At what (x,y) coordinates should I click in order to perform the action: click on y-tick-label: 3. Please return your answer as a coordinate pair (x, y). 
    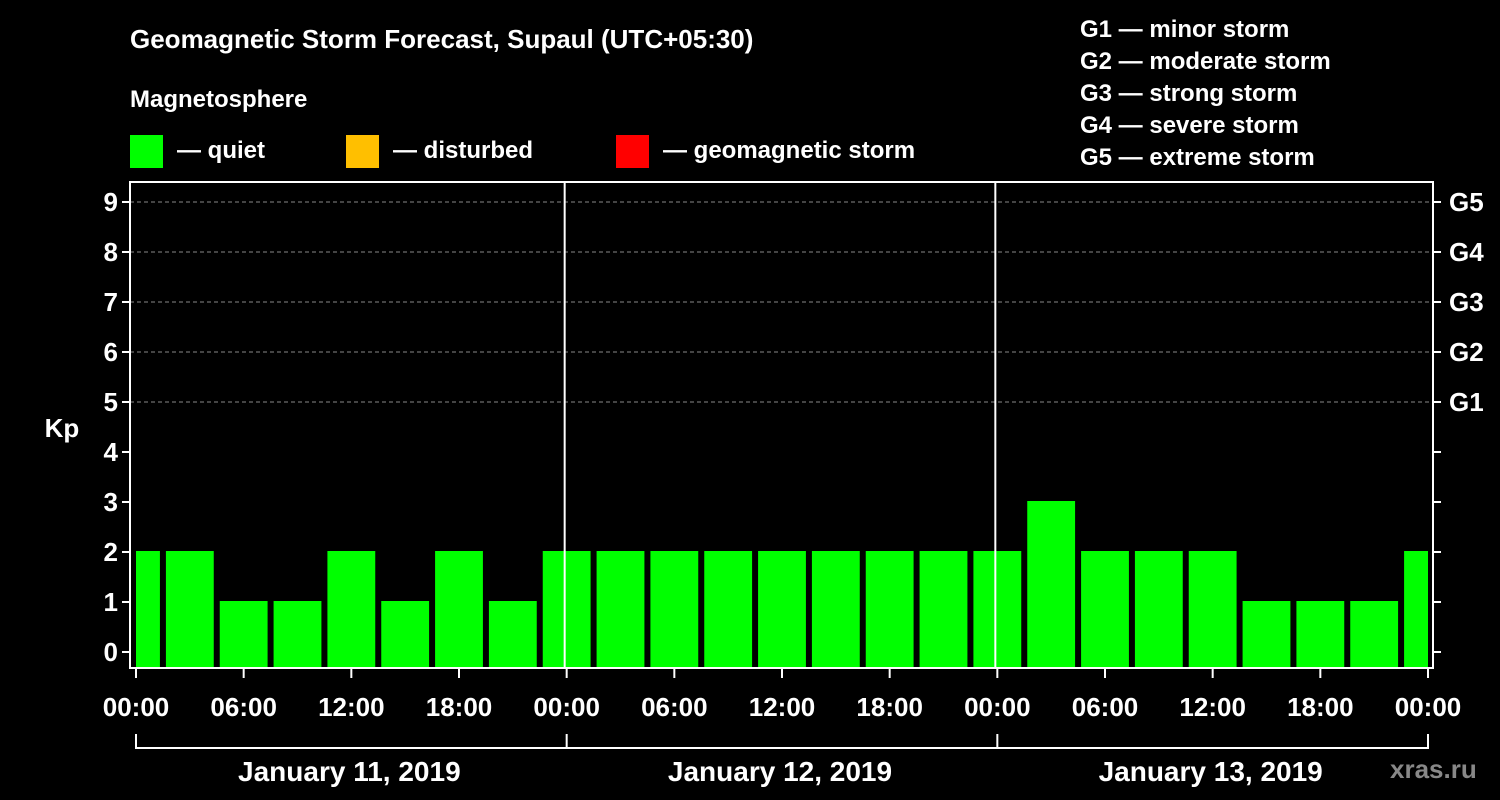
    Looking at the image, I should click on (111, 502).